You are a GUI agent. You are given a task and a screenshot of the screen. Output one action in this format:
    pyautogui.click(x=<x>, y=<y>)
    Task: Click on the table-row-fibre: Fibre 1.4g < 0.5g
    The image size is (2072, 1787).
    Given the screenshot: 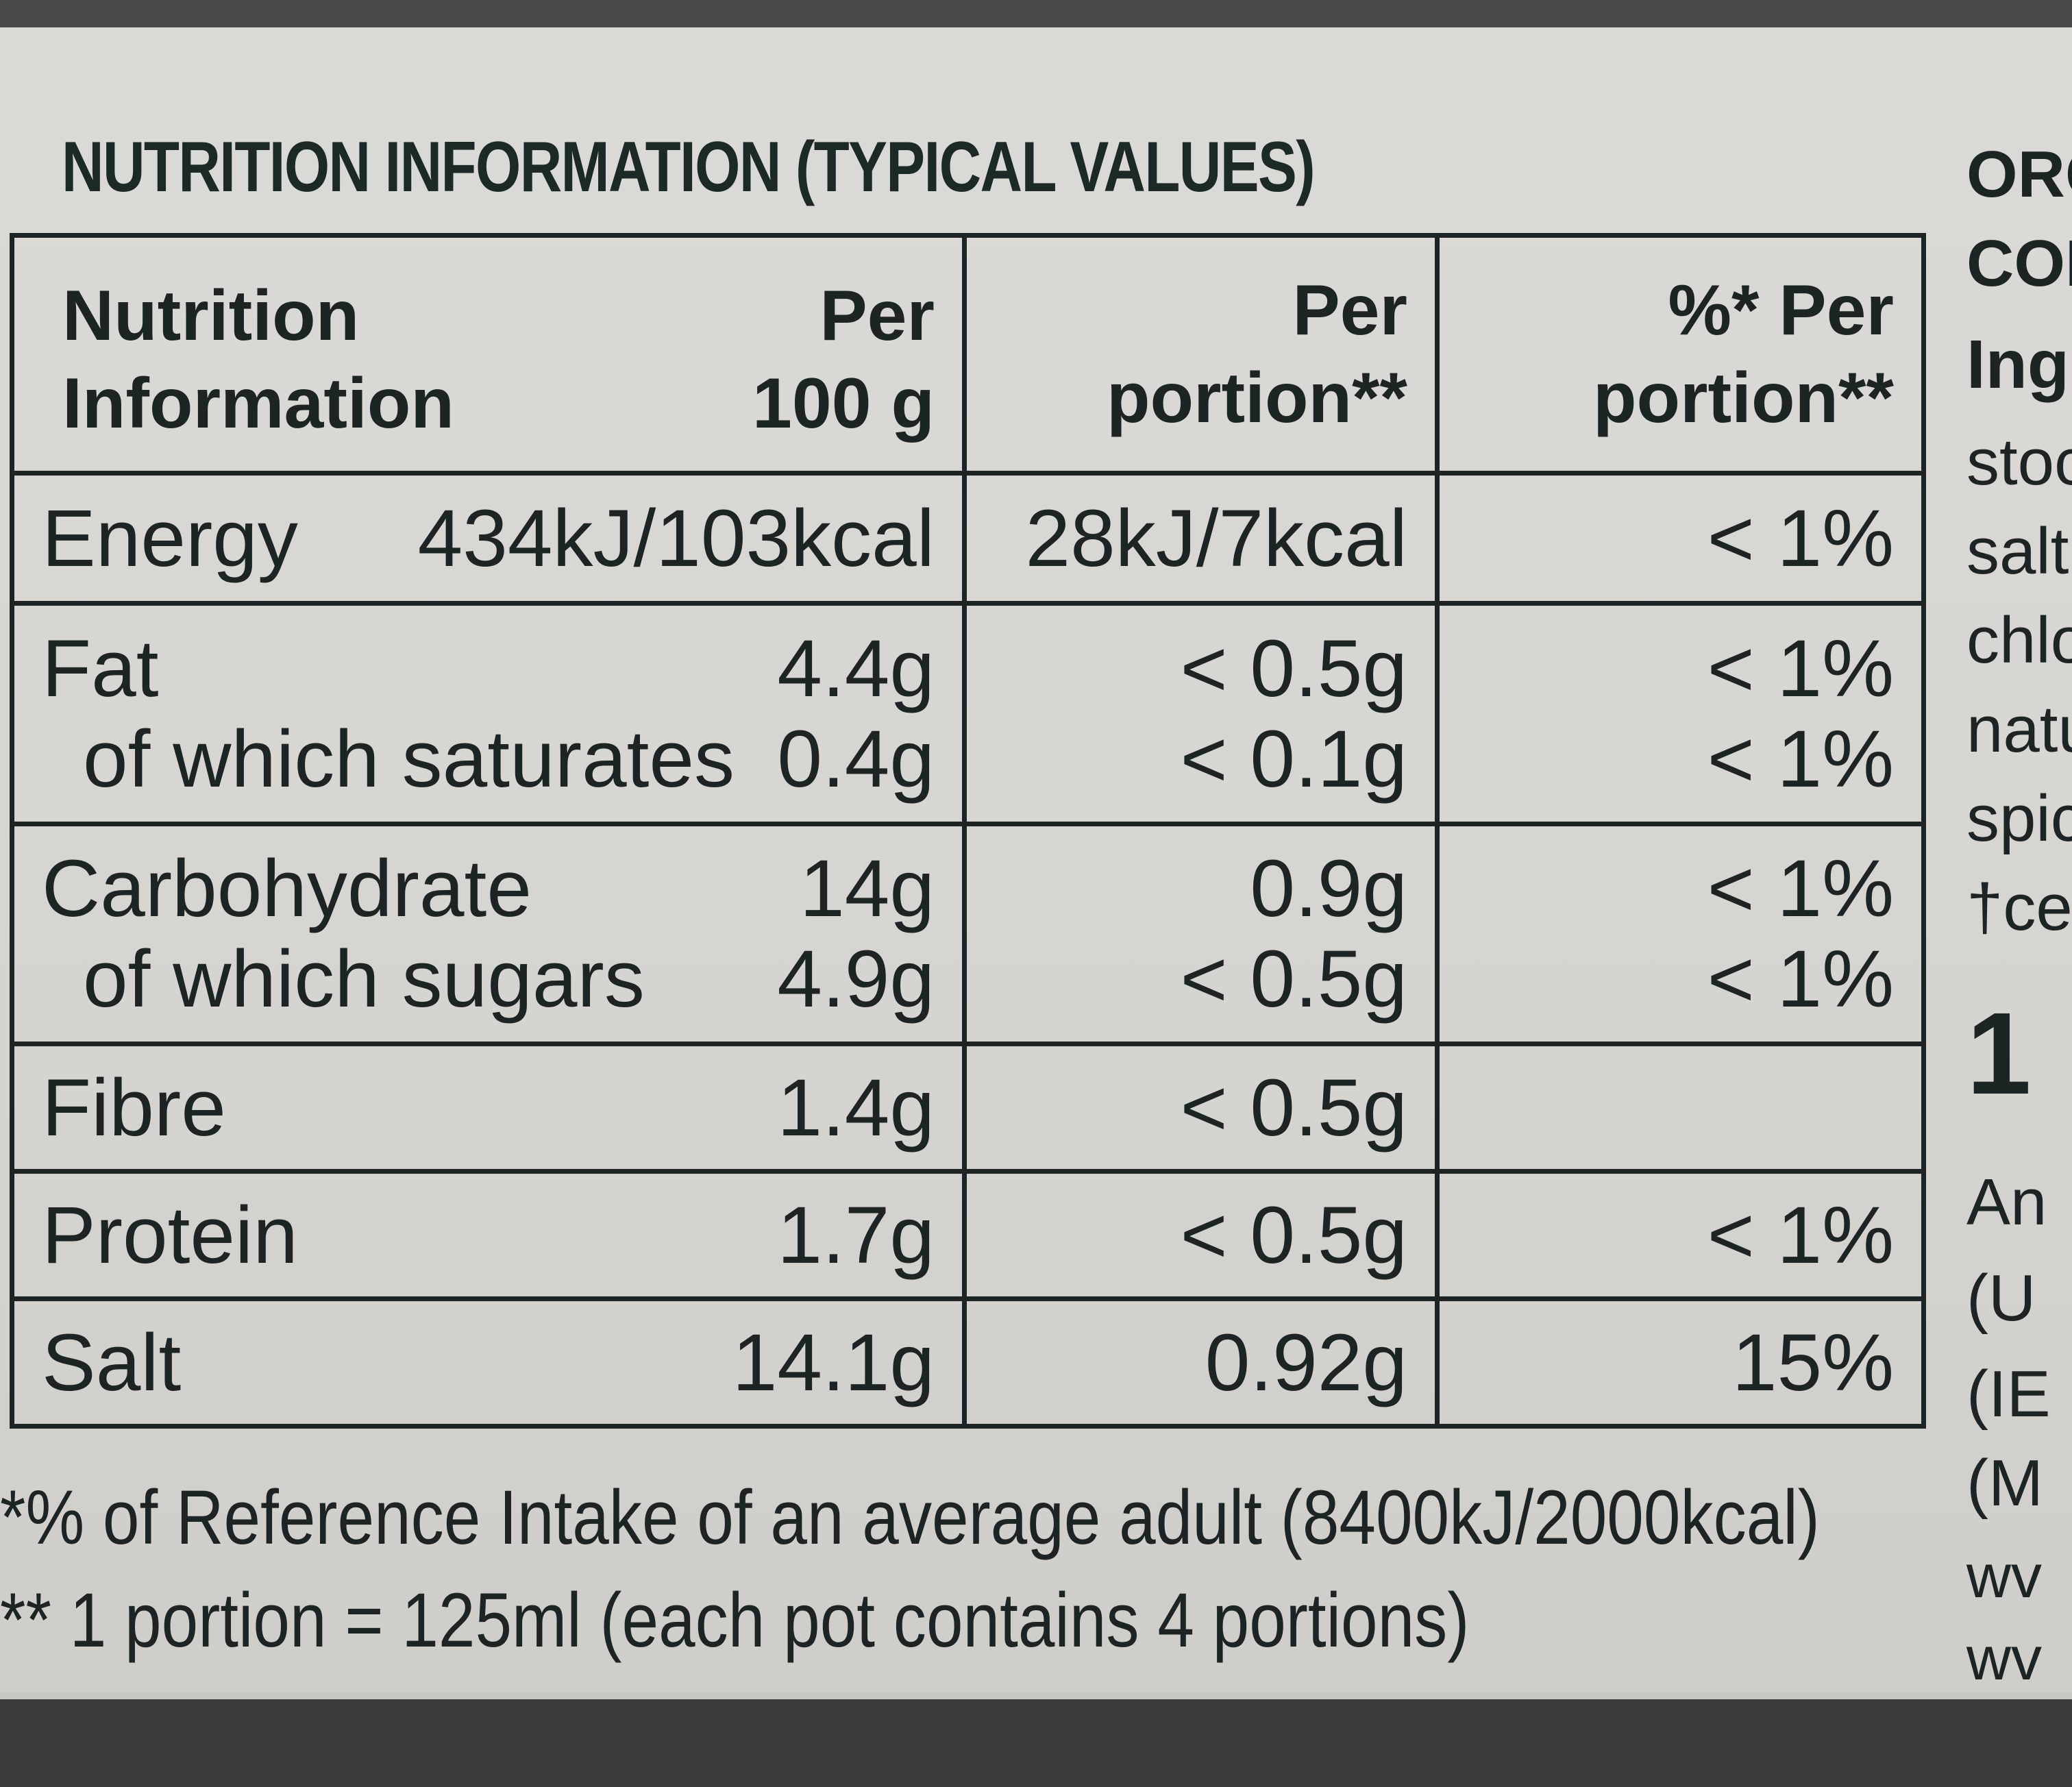 What is the action you would take?
    pyautogui.click(x=968, y=1108)
    